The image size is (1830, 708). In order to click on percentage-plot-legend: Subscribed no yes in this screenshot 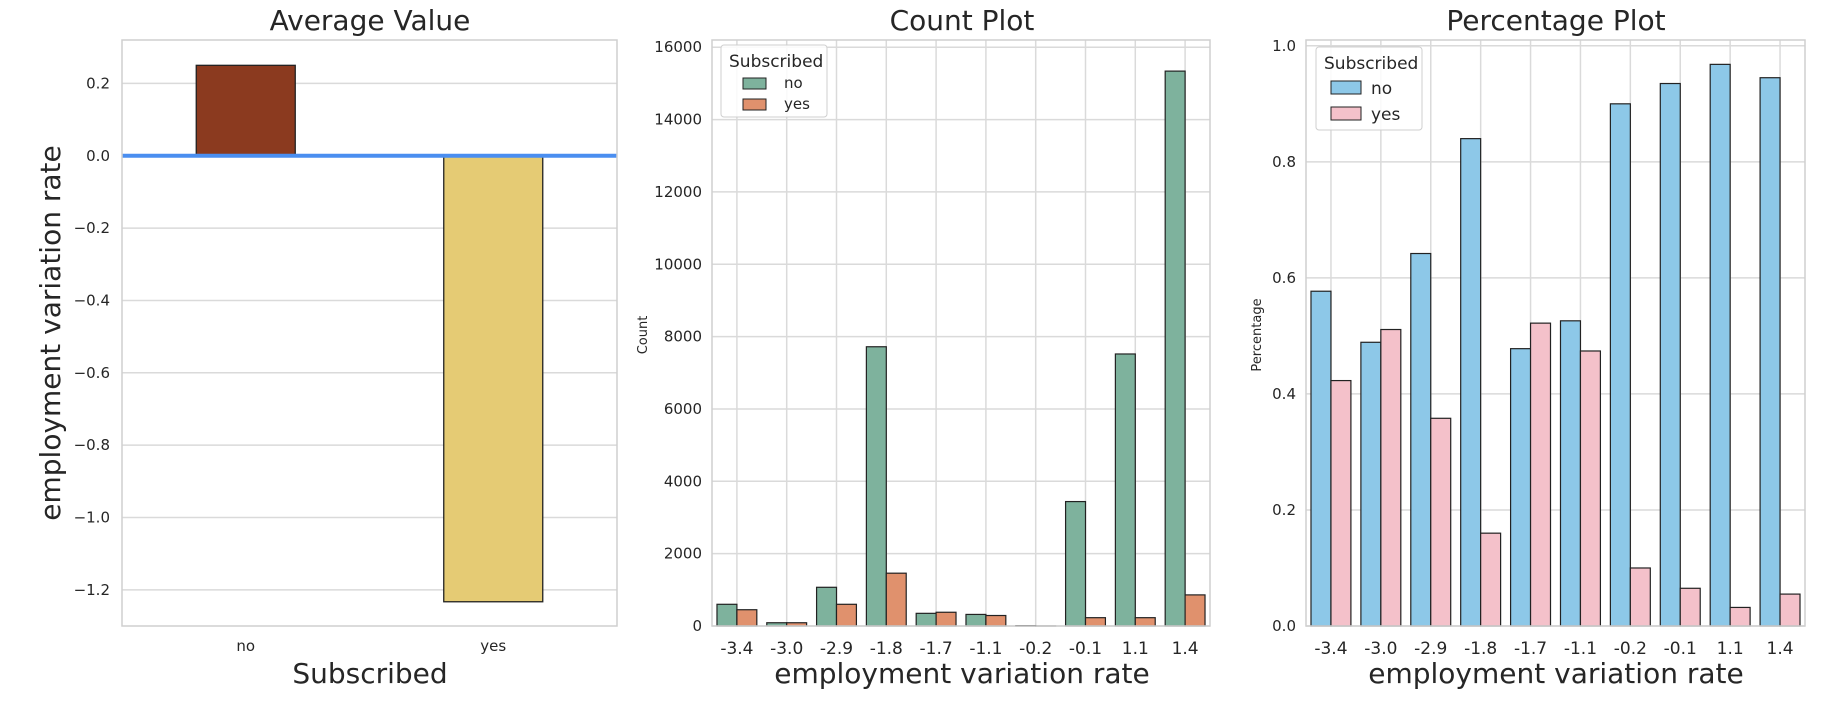, I will do `click(1369, 88)`.